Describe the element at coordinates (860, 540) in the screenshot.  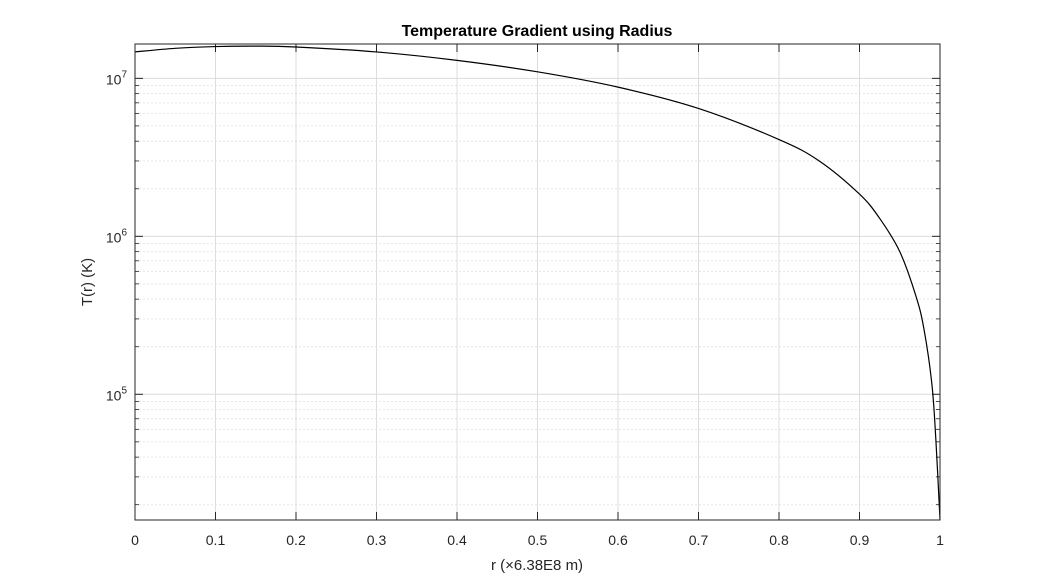
I see `x-tick-label: 0.9` at that location.